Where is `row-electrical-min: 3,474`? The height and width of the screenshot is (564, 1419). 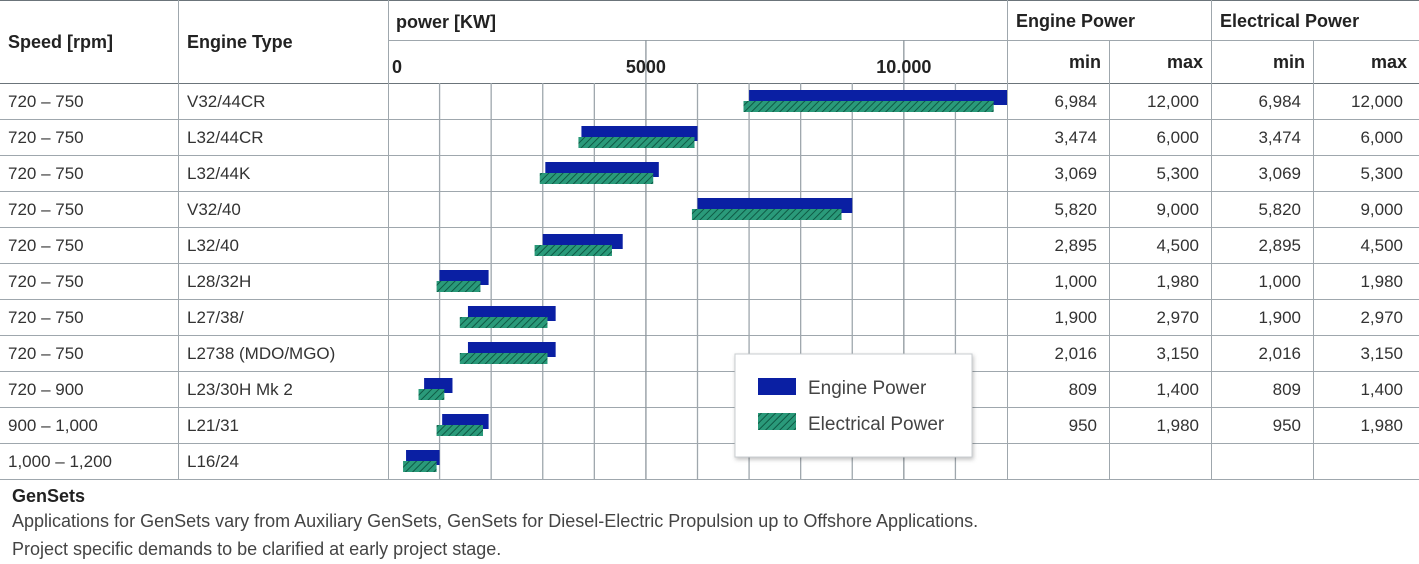
row-electrical-min: 3,474 is located at coordinates (1279, 137).